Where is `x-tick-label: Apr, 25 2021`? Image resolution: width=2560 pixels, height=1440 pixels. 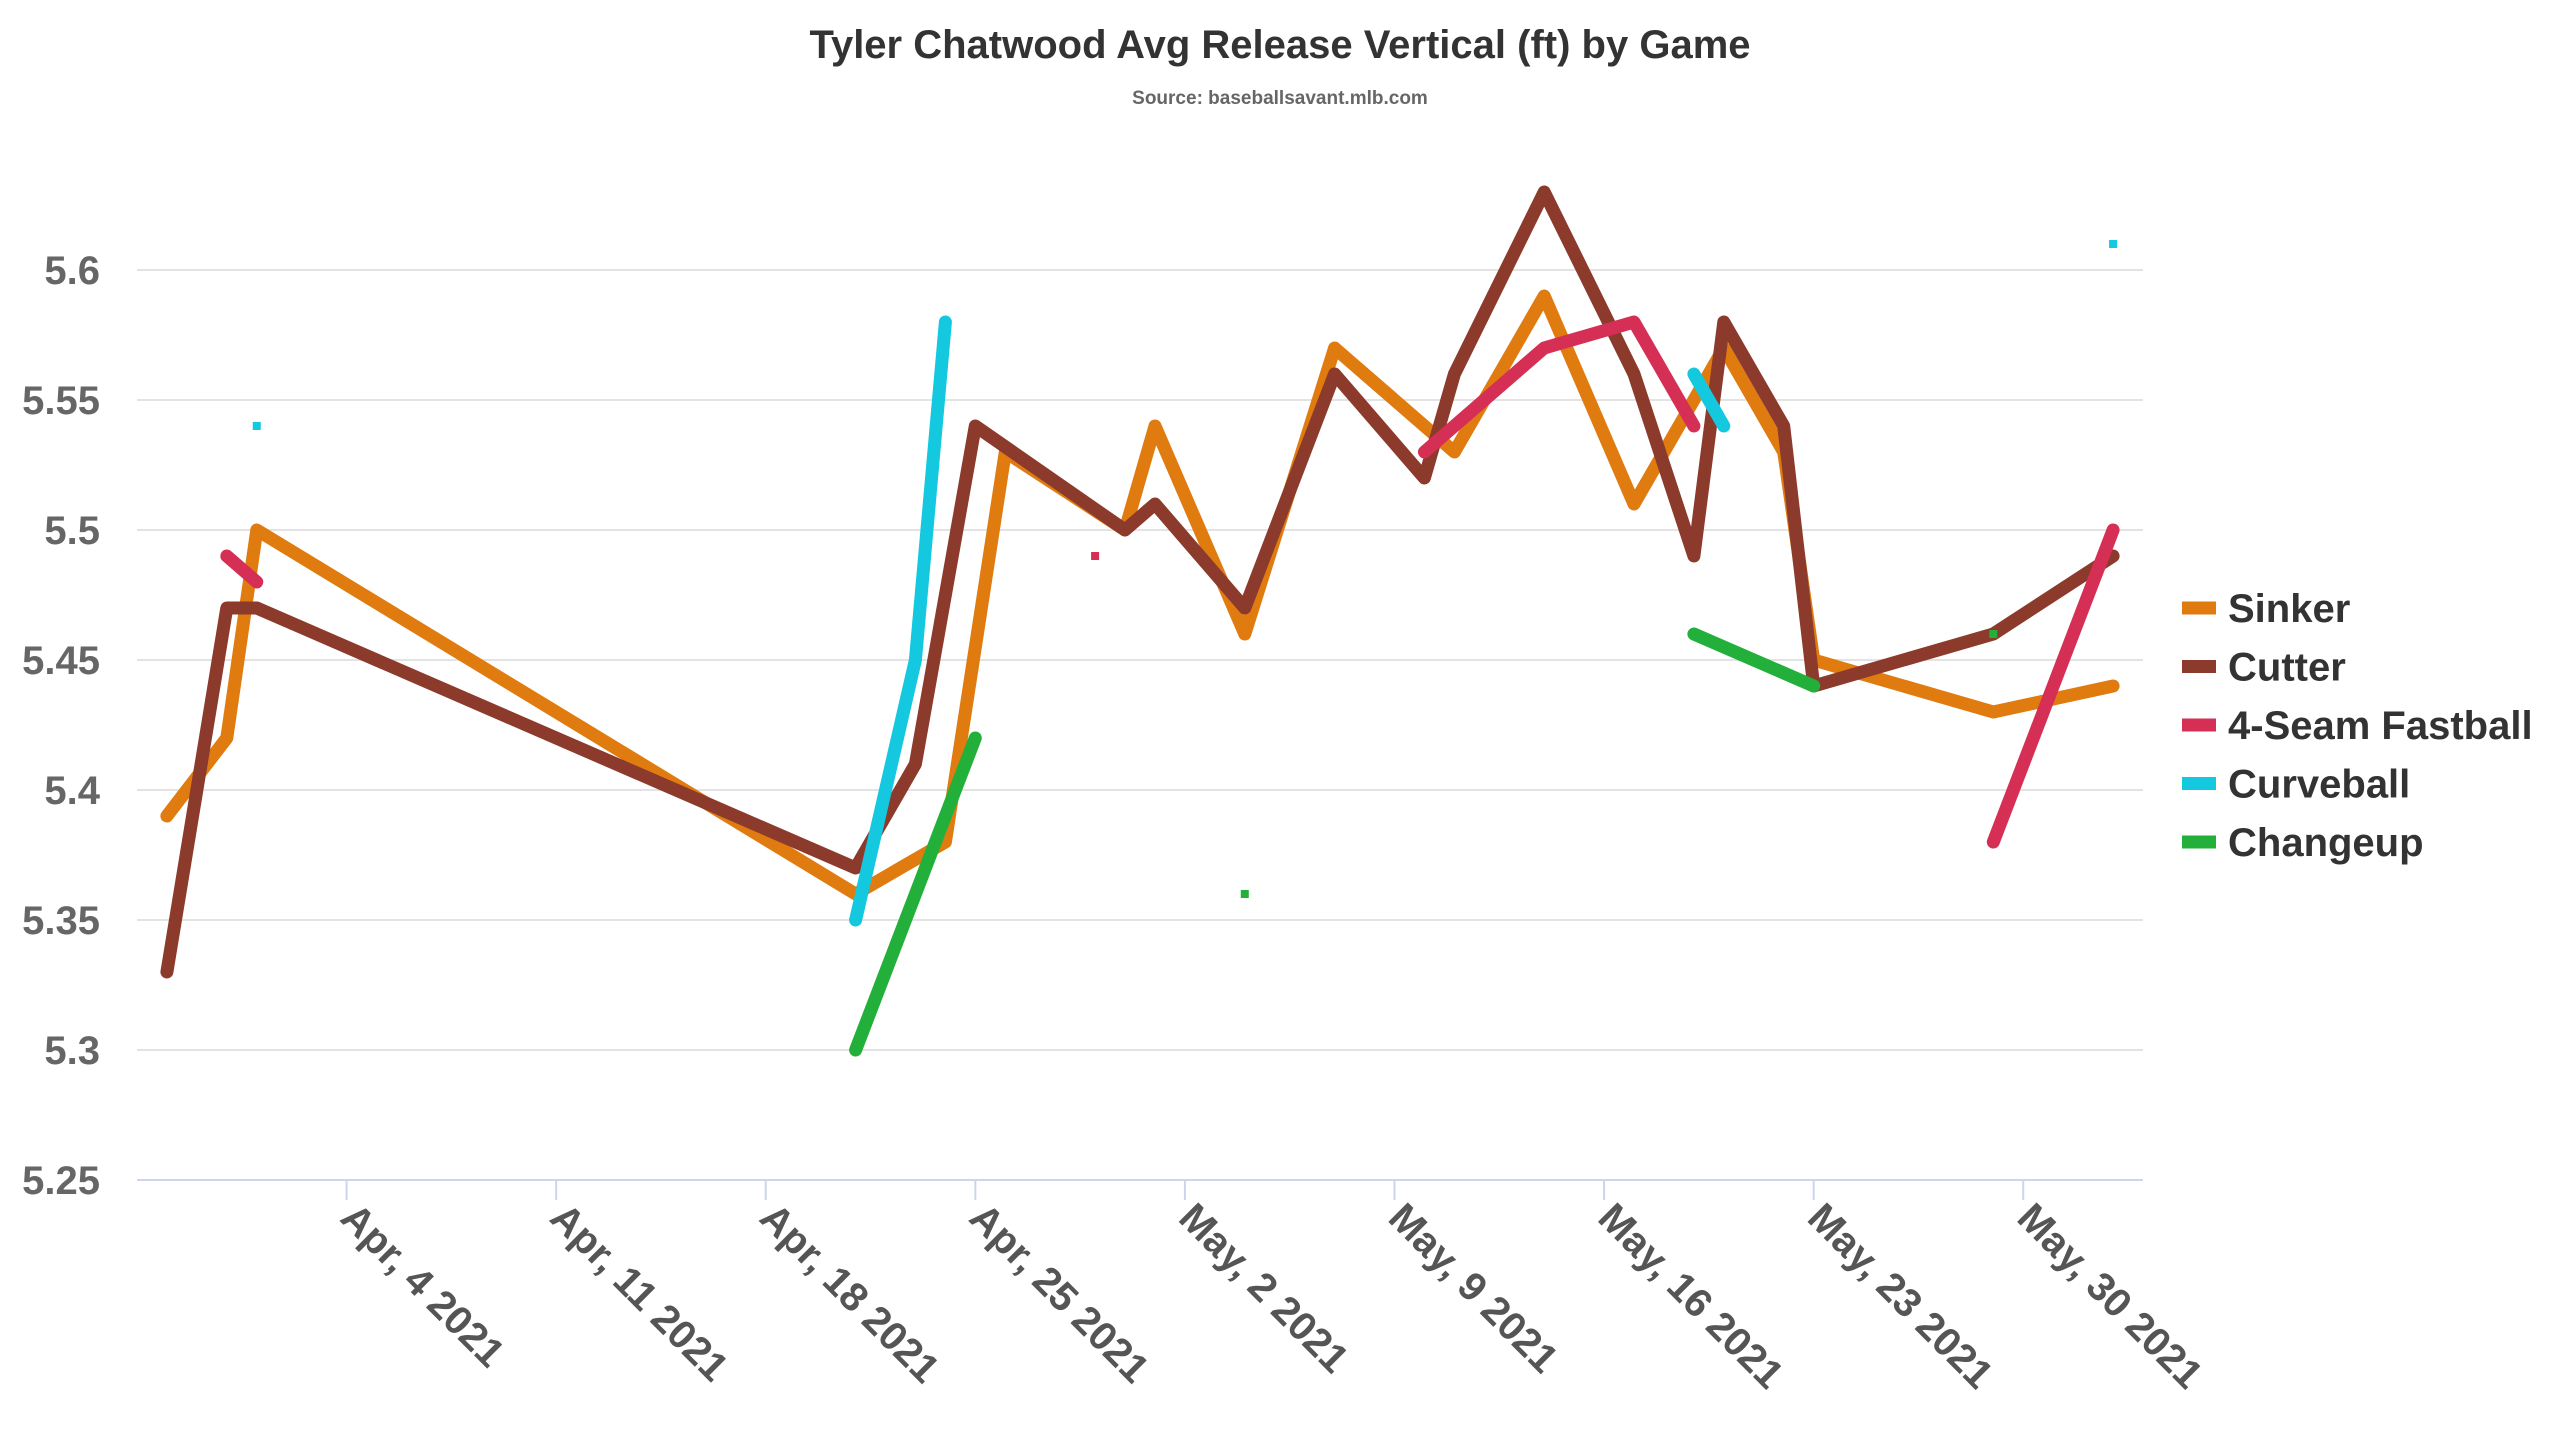 x-tick-label: Apr, 25 2021 is located at coordinates (1059, 1293).